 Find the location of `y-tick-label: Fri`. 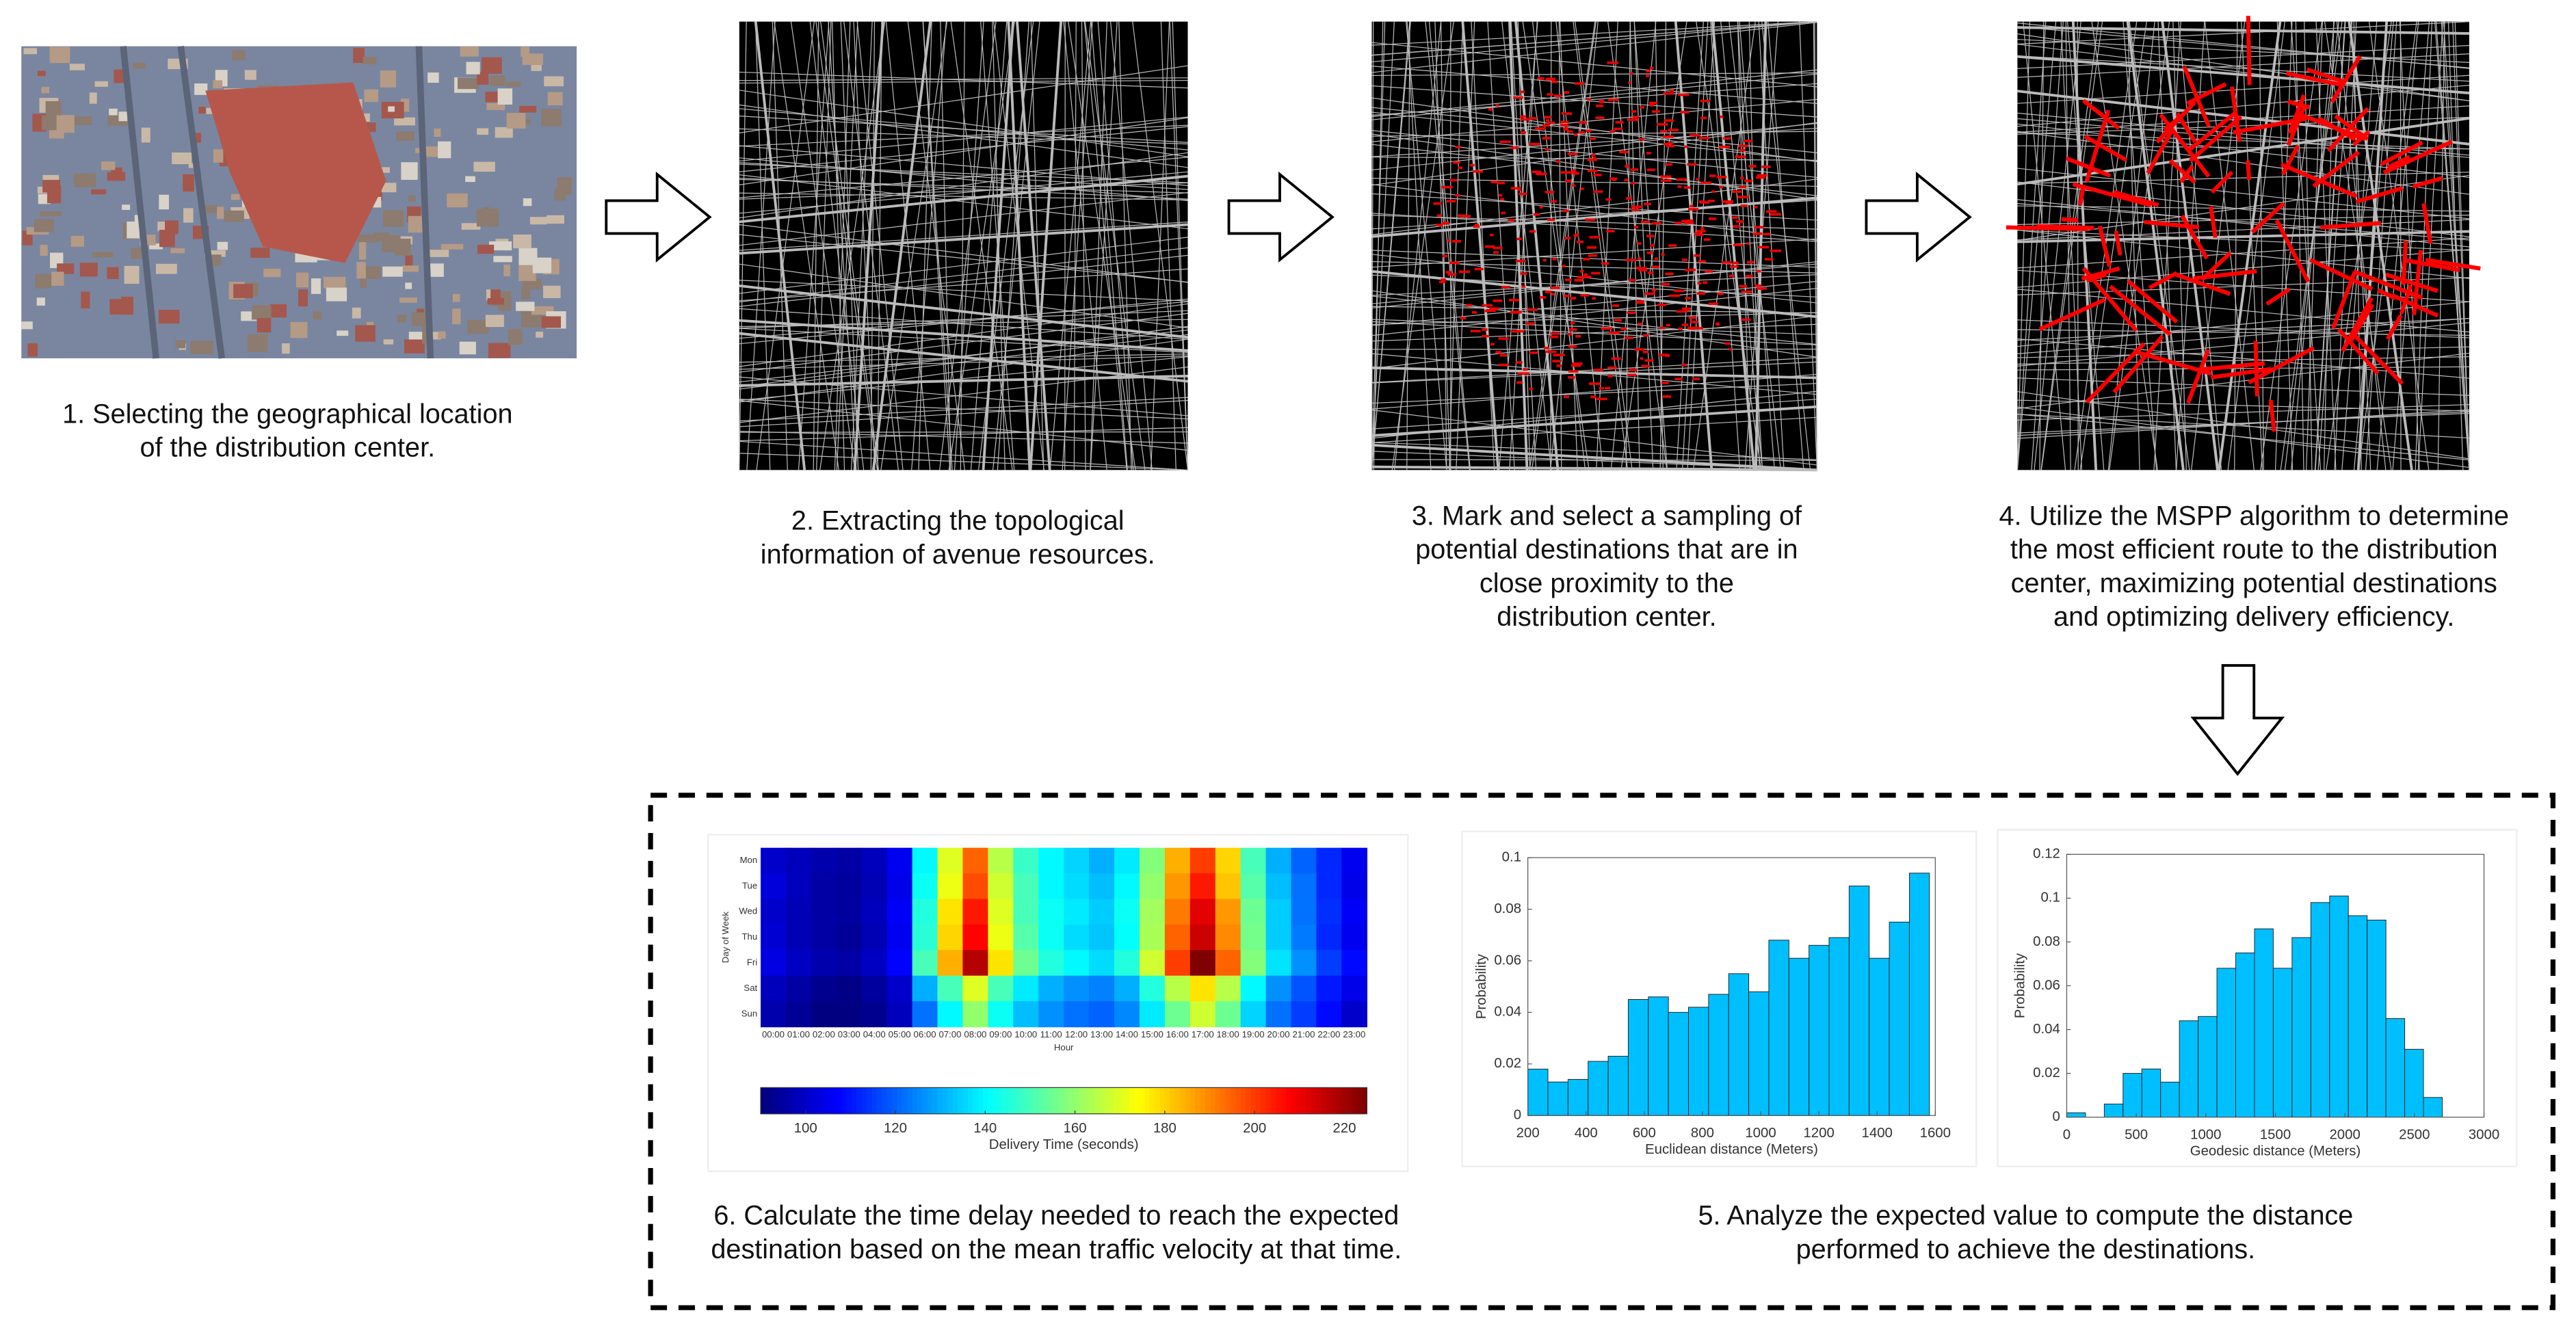

y-tick-label: Fri is located at coordinates (752, 962).